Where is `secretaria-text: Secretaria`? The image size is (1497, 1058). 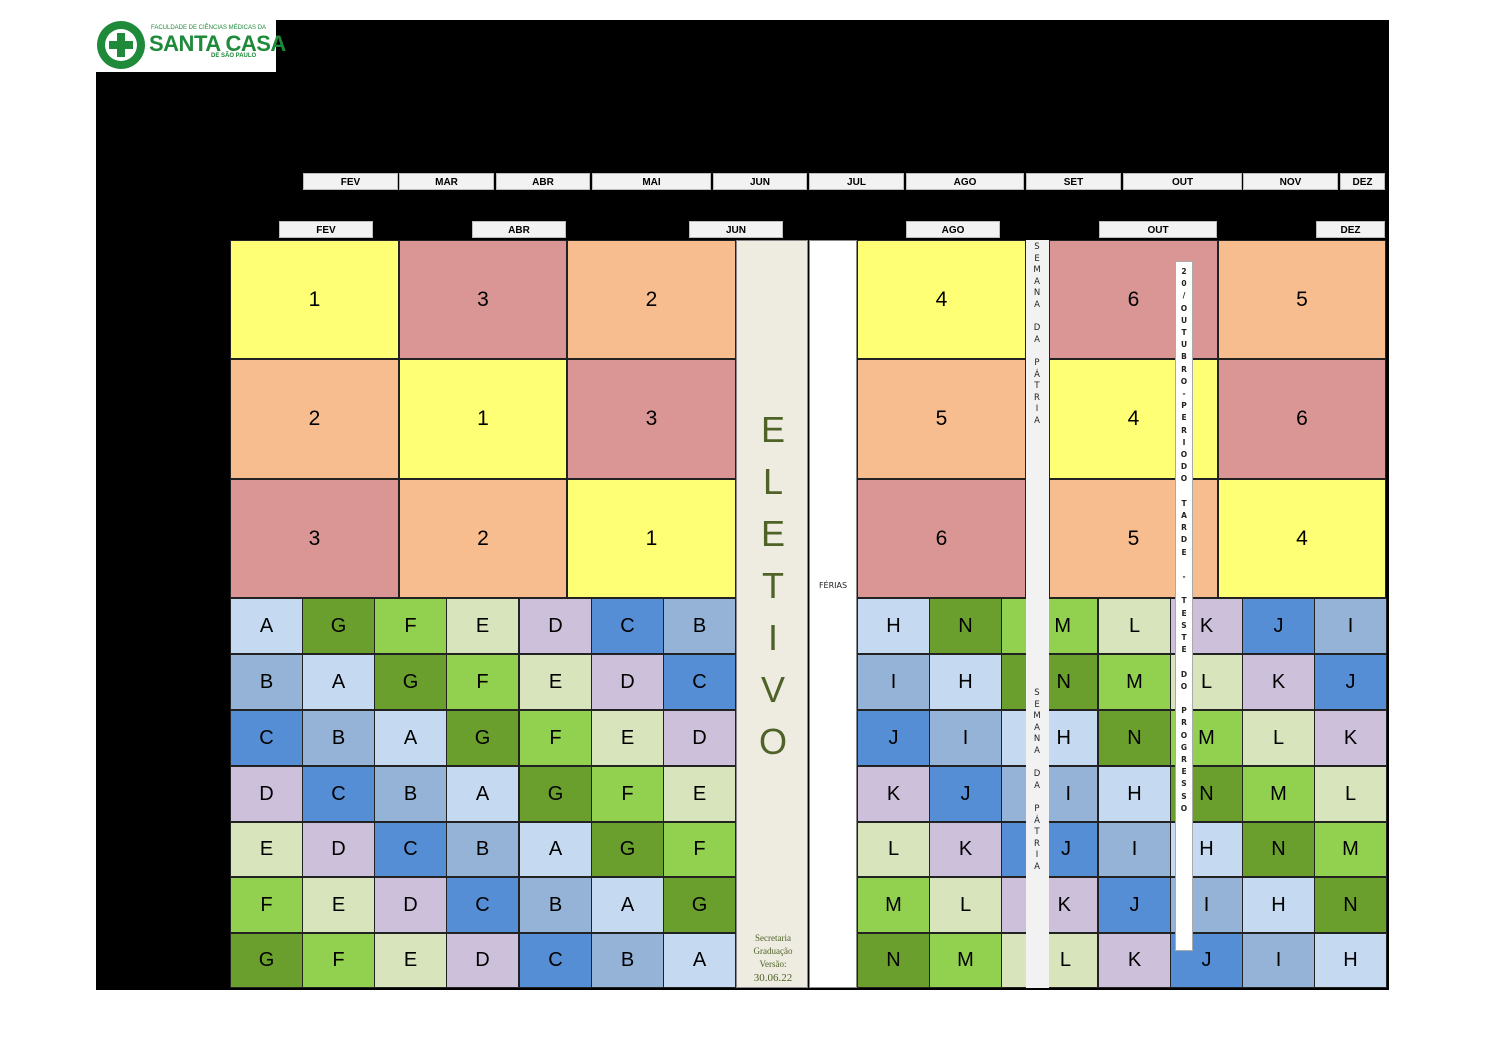 secretaria-text: Secretaria is located at coordinates (773, 938).